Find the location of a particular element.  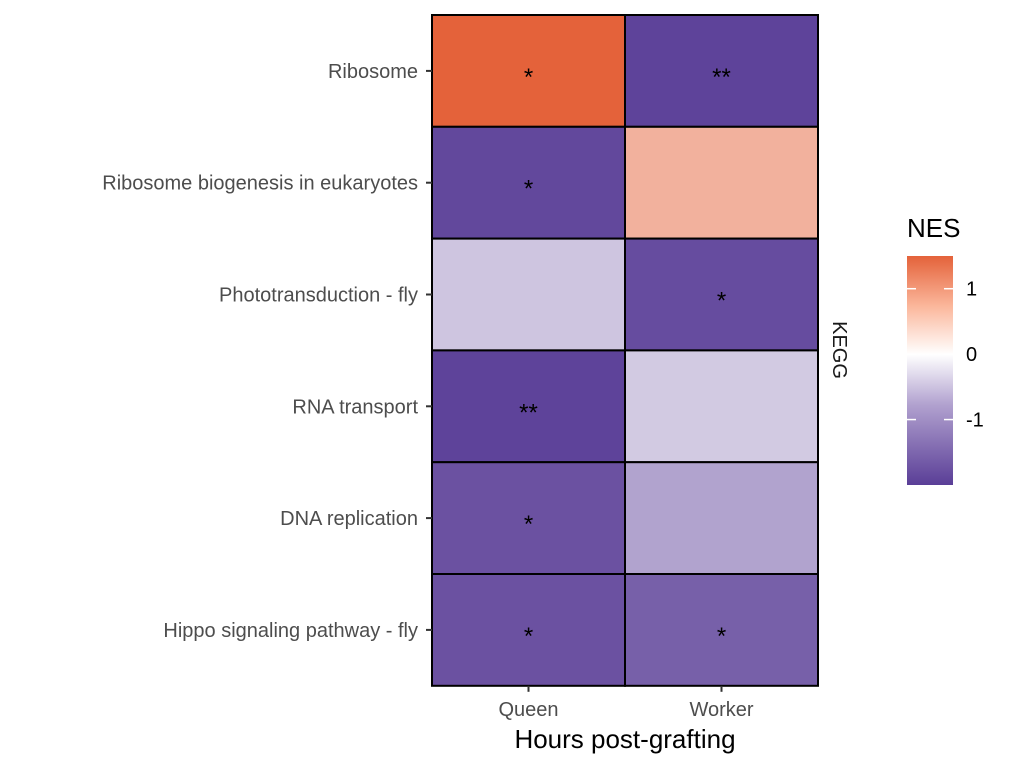

legend-tick-label: 0 is located at coordinates (971, 355).